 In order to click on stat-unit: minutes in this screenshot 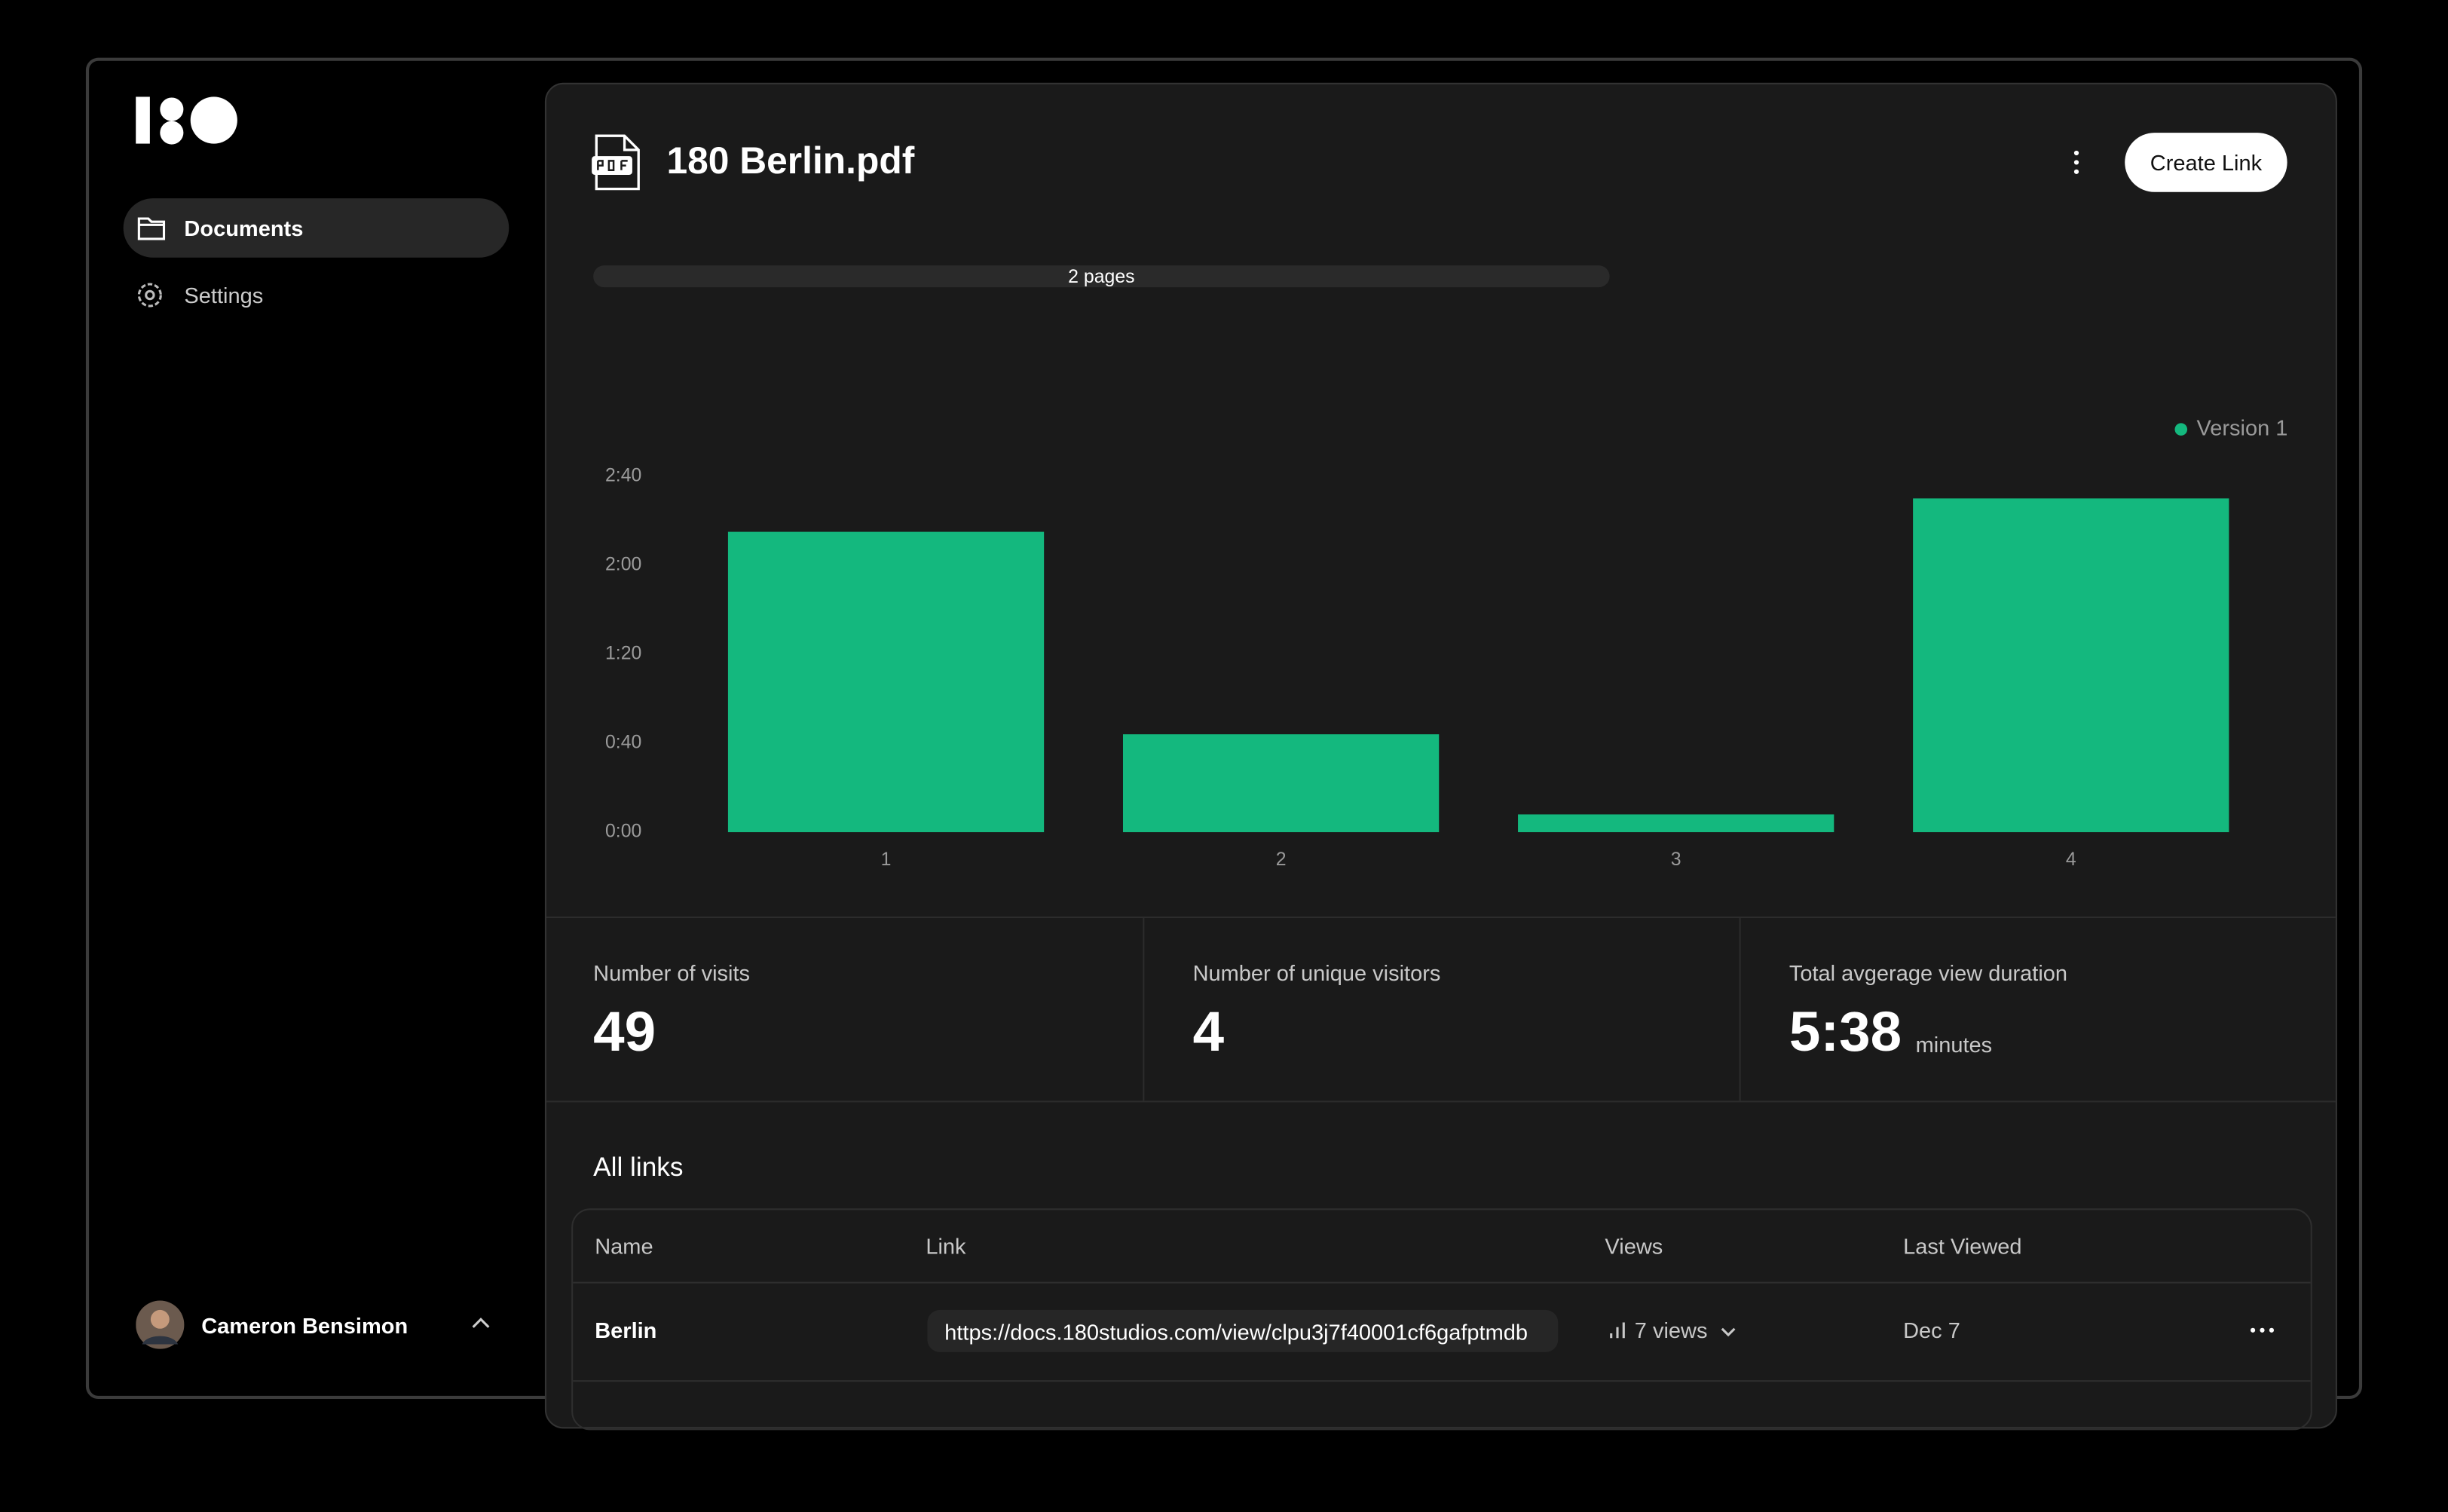, I will do `click(1954, 1045)`.